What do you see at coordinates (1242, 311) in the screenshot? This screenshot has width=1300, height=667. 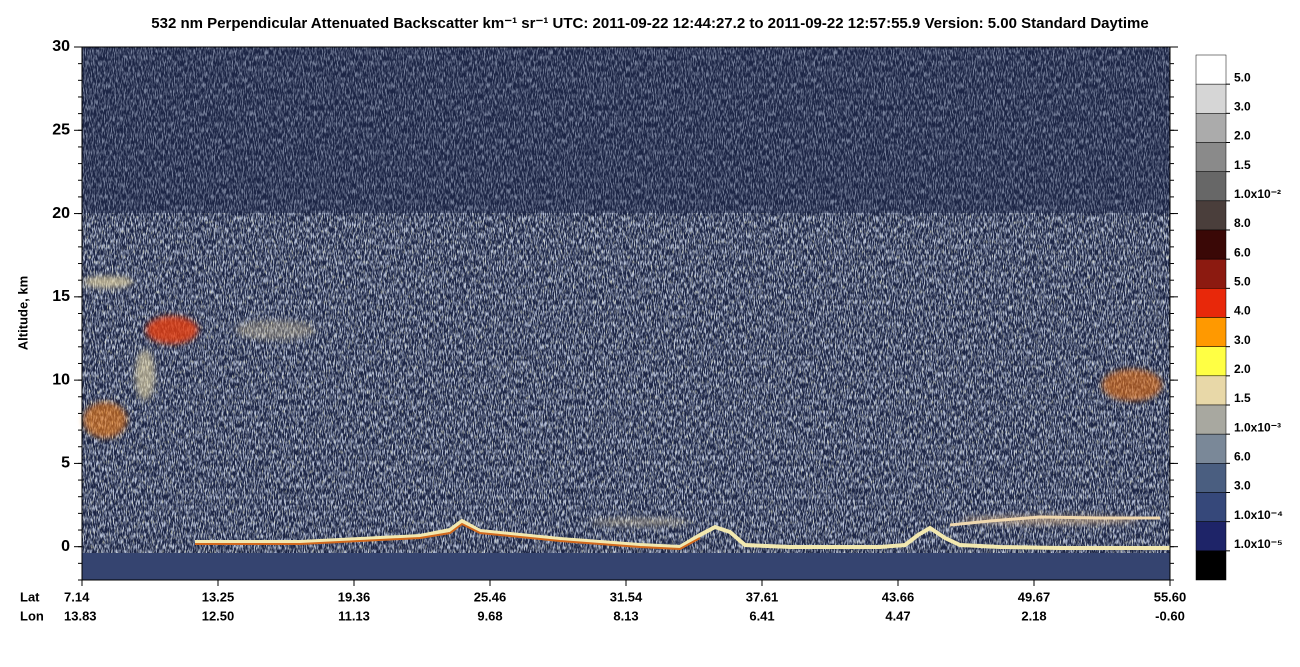 I see `colorbar-label: 4.0` at bounding box center [1242, 311].